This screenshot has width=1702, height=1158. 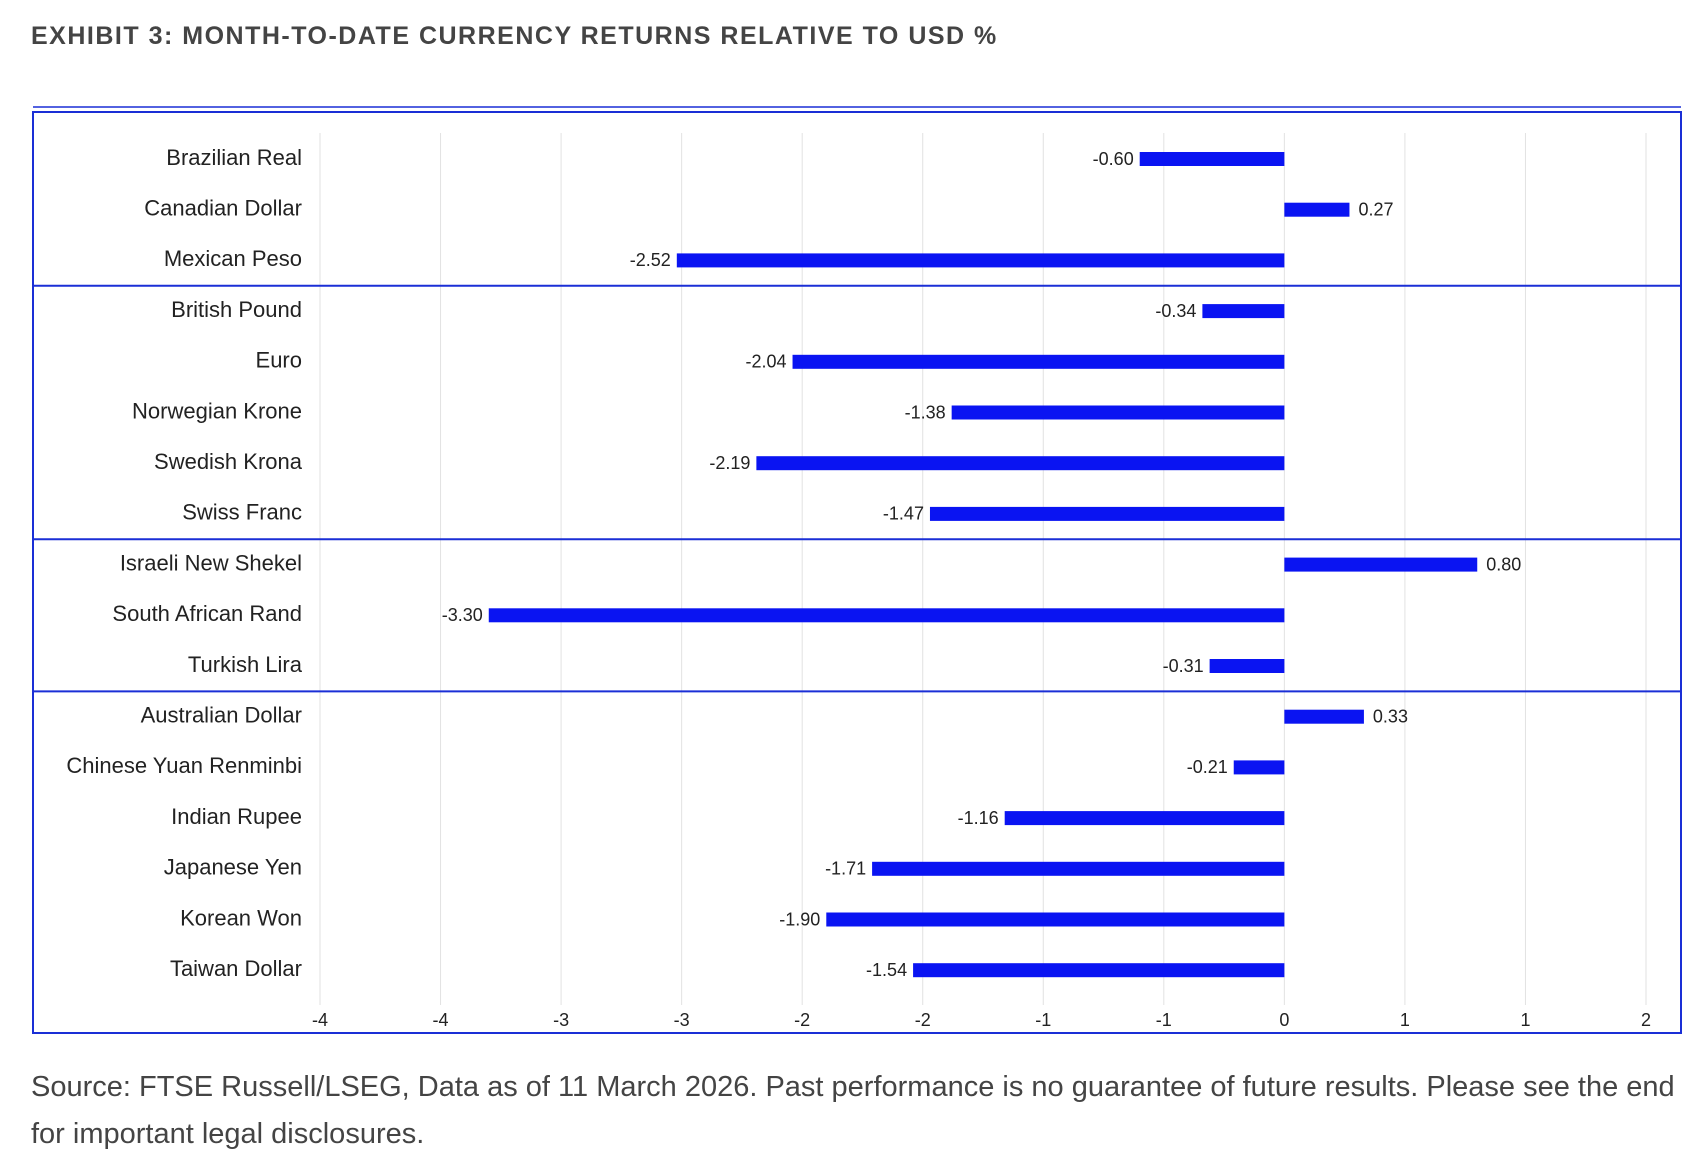 What do you see at coordinates (978, 818) in the screenshot?
I see `value-label: -1.16` at bounding box center [978, 818].